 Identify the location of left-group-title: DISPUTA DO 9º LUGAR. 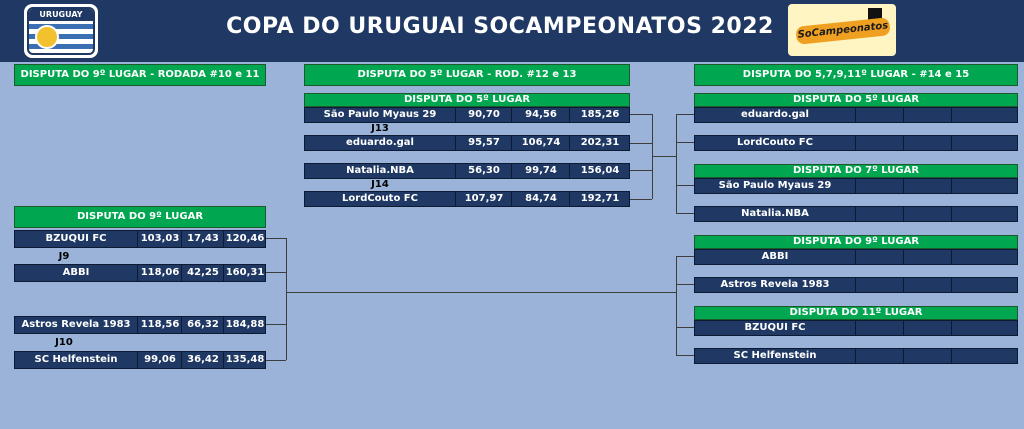
(140, 217).